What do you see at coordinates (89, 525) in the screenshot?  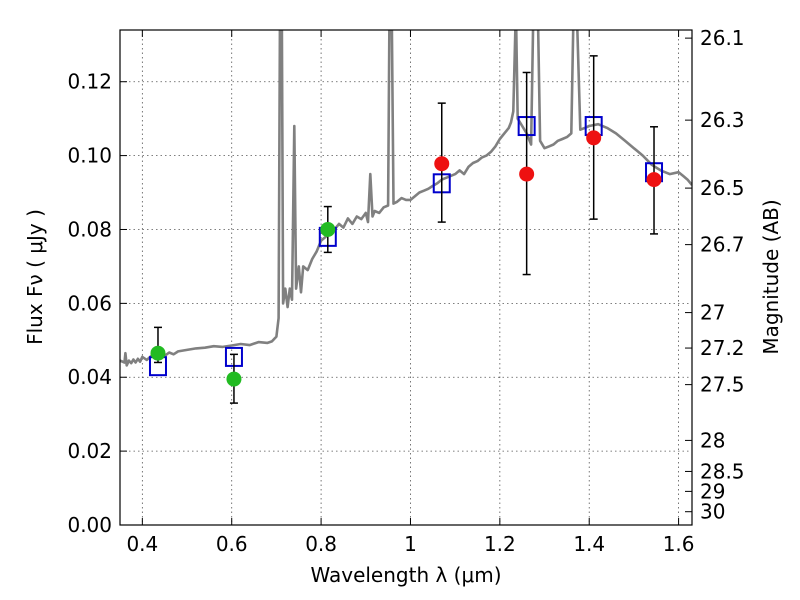 I see `y-tick-label: 0.00` at bounding box center [89, 525].